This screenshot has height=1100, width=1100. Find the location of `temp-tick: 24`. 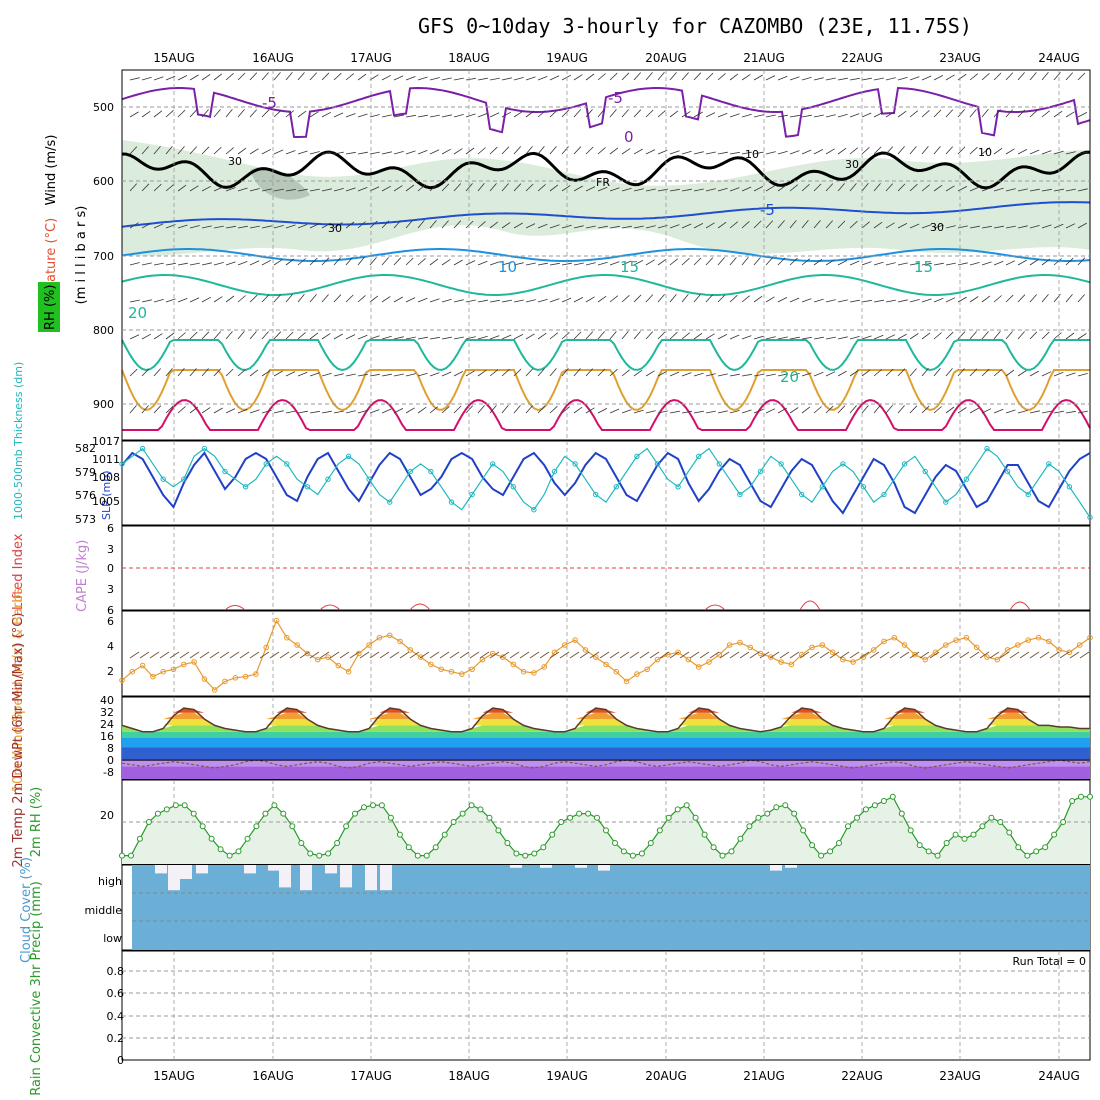

temp-tick: 24 is located at coordinates (107, 724).